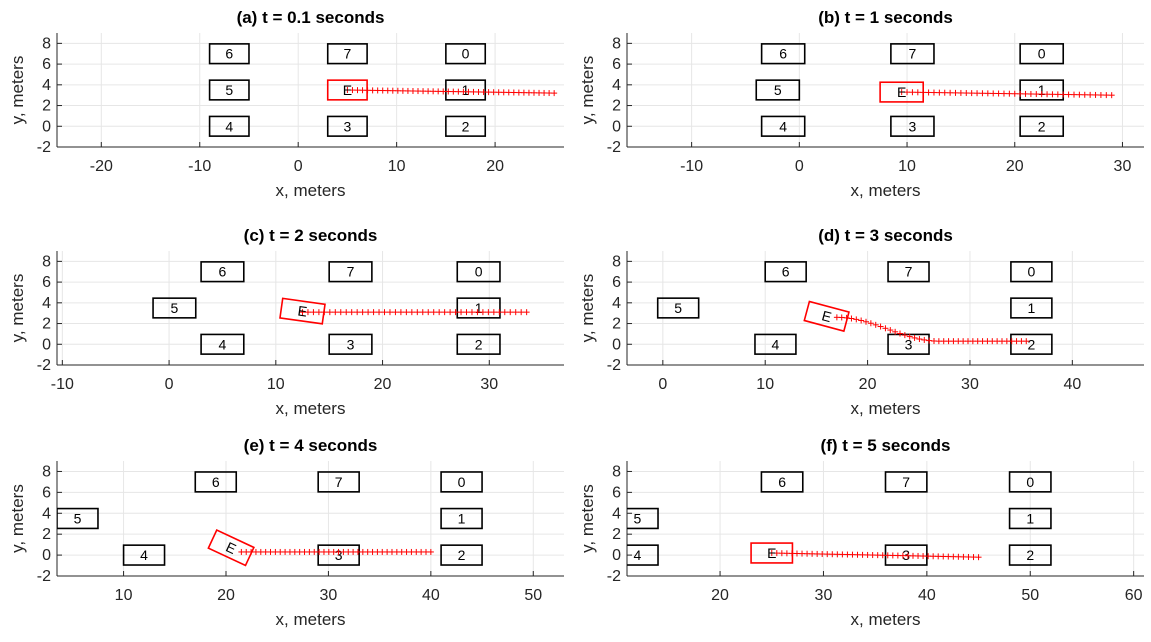  What do you see at coordinates (101, 166) in the screenshot?
I see `x-tick-label: -20` at bounding box center [101, 166].